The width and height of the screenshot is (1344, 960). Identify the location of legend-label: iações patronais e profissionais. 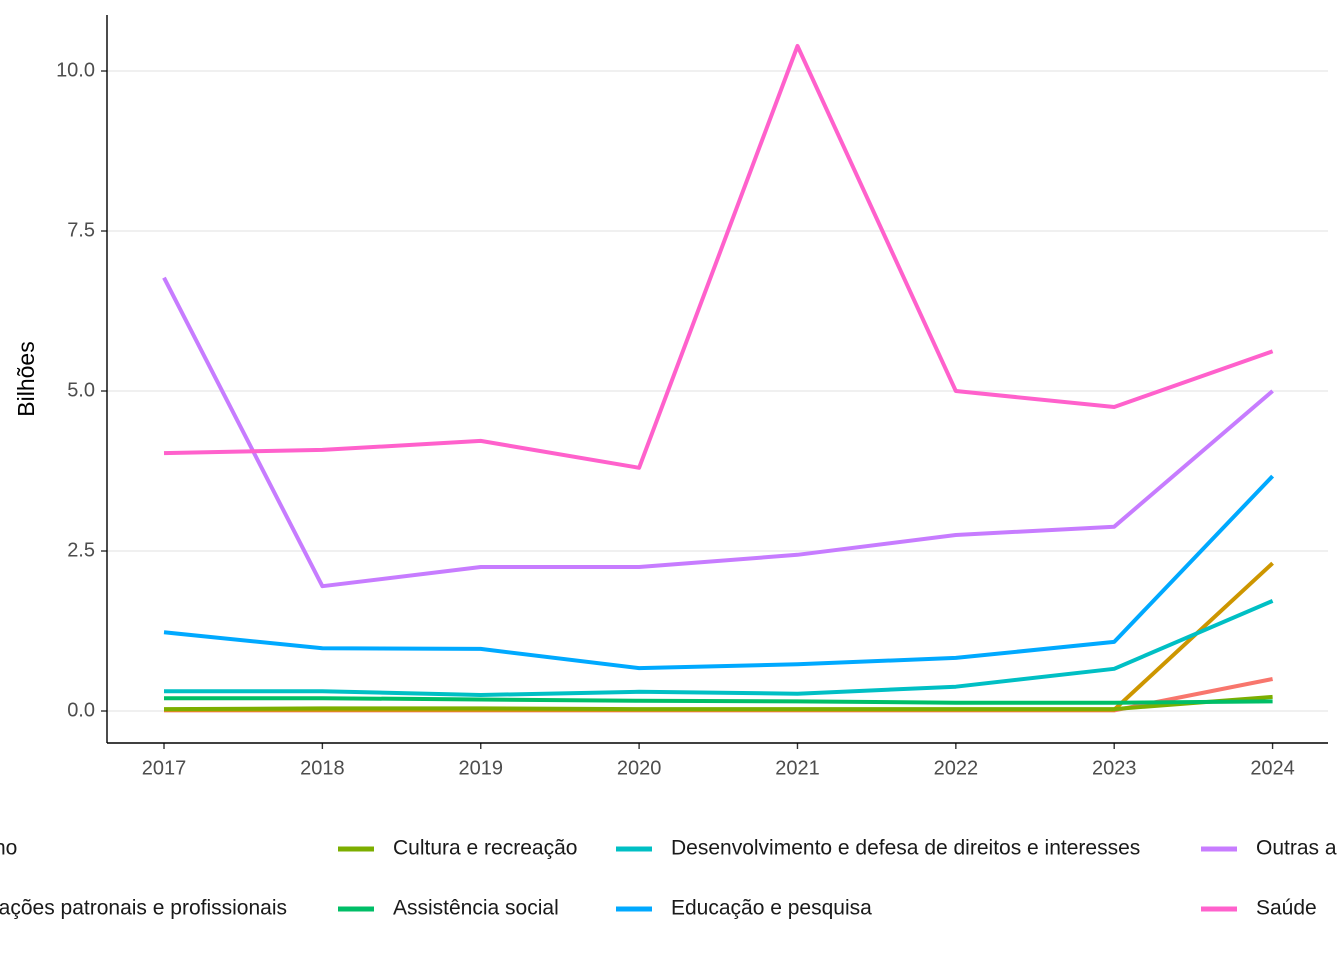
(143, 908).